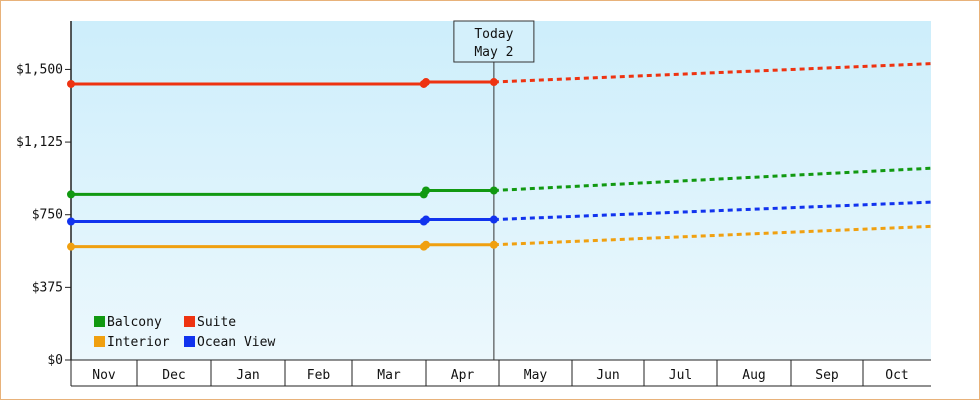 Image resolution: width=980 pixels, height=400 pixels. What do you see at coordinates (134, 322) in the screenshot?
I see `legend-label: Balcony` at bounding box center [134, 322].